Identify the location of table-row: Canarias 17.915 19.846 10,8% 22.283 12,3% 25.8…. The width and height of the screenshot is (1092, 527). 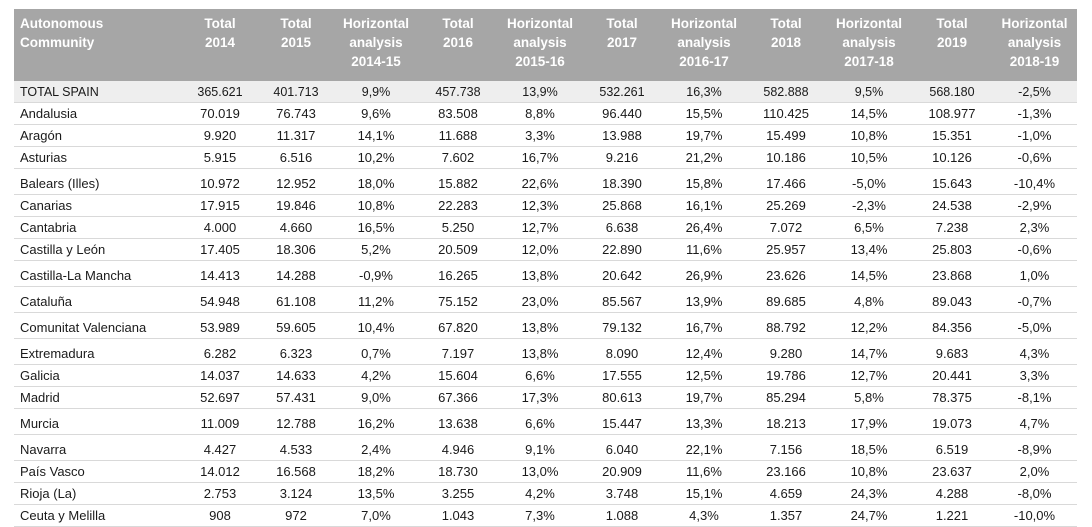
(545, 205).